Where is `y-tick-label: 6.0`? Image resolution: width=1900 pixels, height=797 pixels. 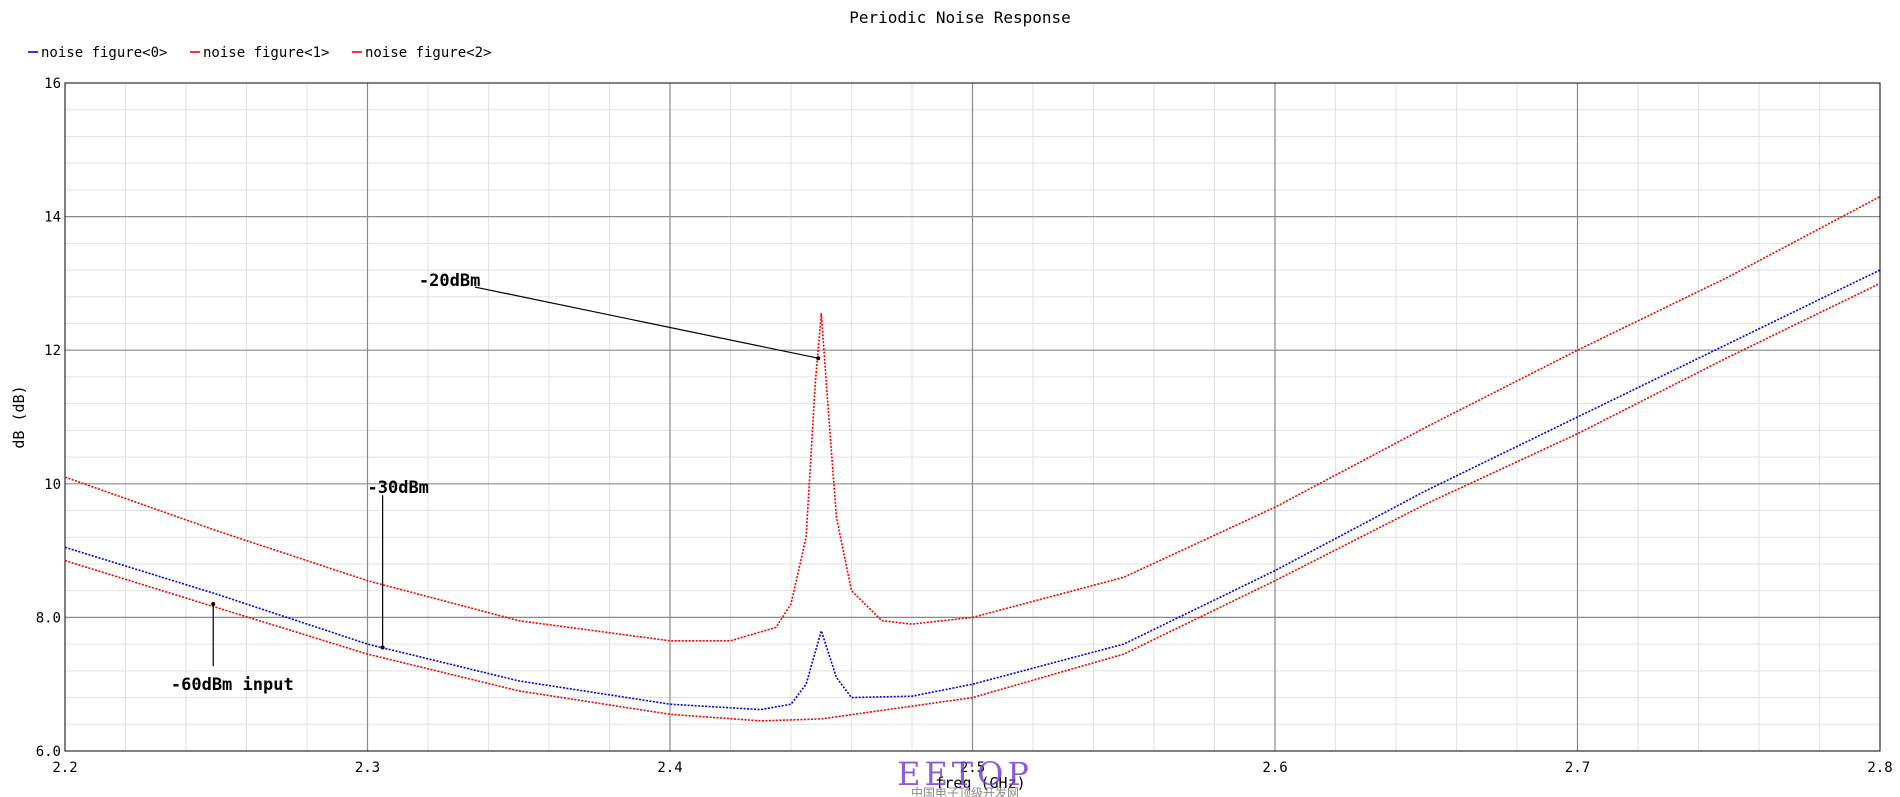 y-tick-label: 6.0 is located at coordinates (48, 752).